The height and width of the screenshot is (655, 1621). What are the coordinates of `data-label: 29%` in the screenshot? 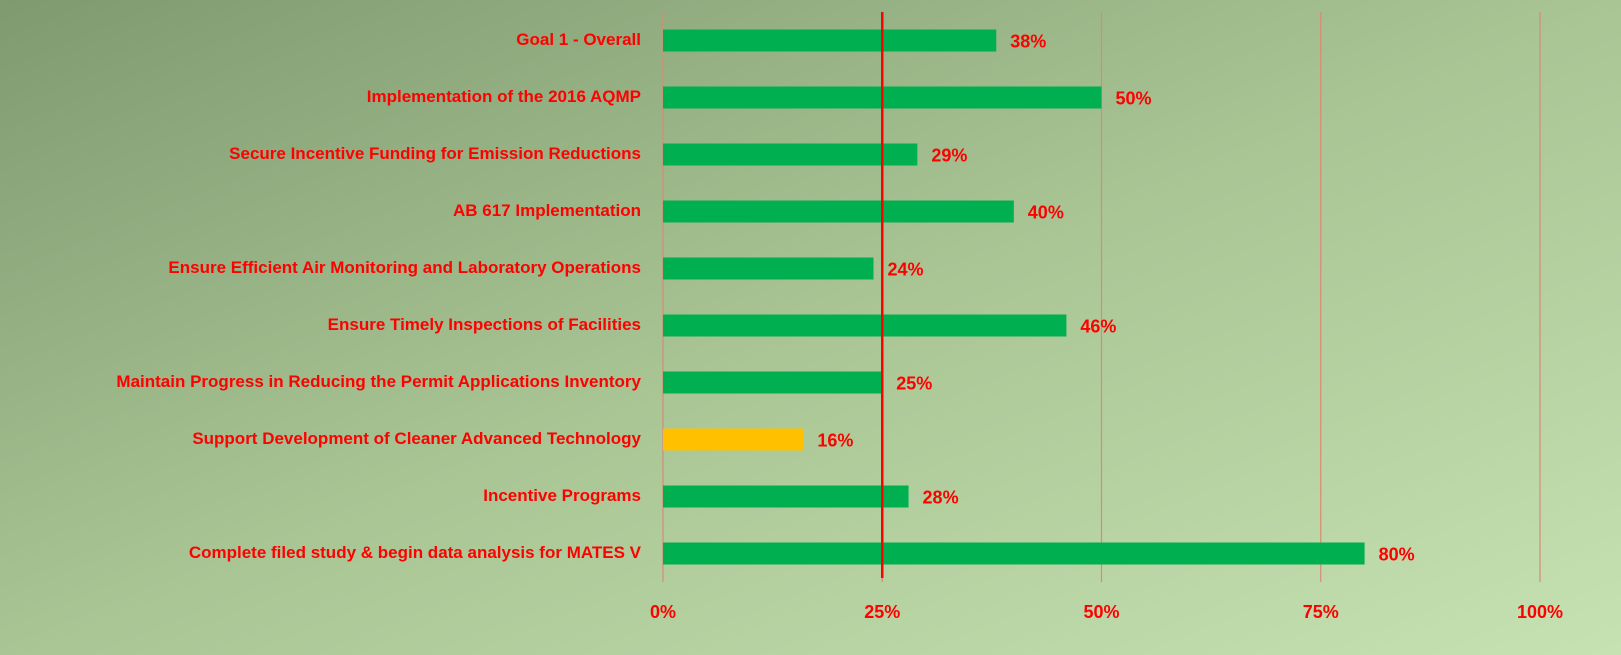 It's located at (949, 155).